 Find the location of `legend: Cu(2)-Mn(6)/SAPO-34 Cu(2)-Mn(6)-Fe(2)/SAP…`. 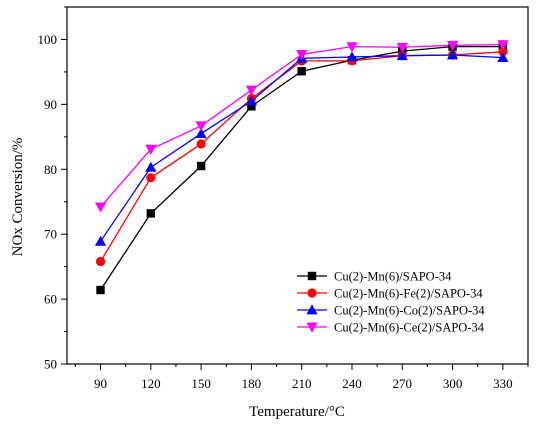

legend: Cu(2)-Mn(6)/SAPO-34 Cu(2)-Mn(6)-Fe(2)/SAP… is located at coordinates (391, 302).